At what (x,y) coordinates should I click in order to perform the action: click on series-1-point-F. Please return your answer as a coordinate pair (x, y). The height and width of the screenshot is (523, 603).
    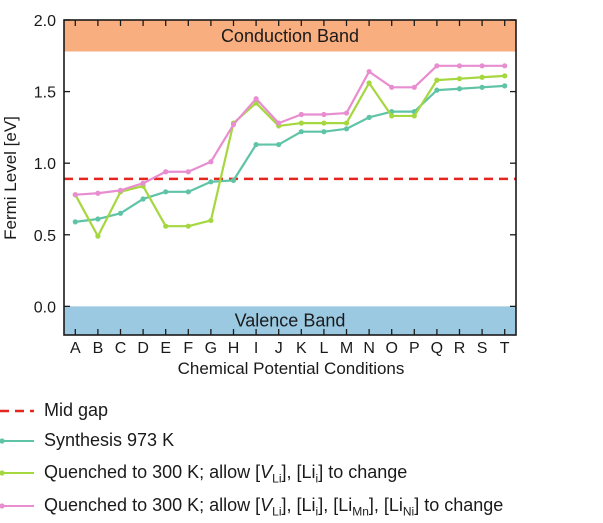
    Looking at the image, I should click on (188, 226).